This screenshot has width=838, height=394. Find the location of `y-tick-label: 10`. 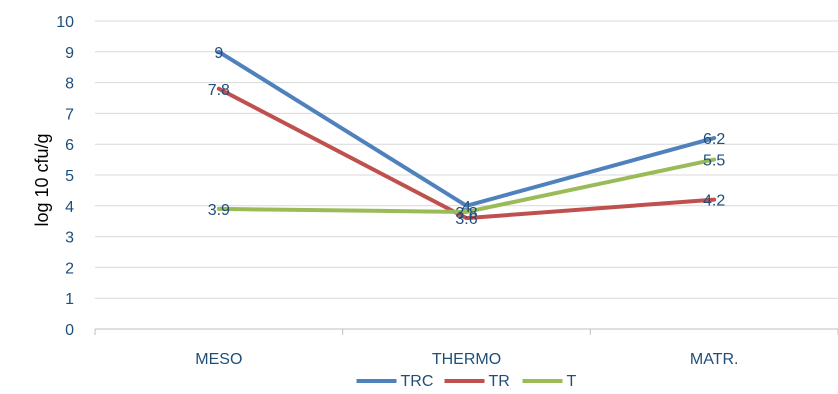

y-tick-label: 10 is located at coordinates (65, 22).